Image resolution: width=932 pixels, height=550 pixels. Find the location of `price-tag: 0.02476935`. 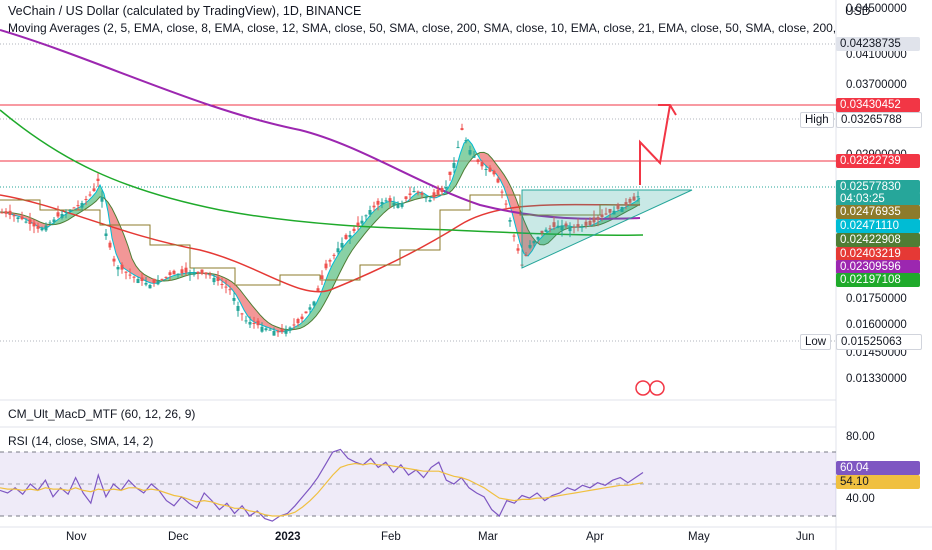

price-tag: 0.02476935 is located at coordinates (878, 212).